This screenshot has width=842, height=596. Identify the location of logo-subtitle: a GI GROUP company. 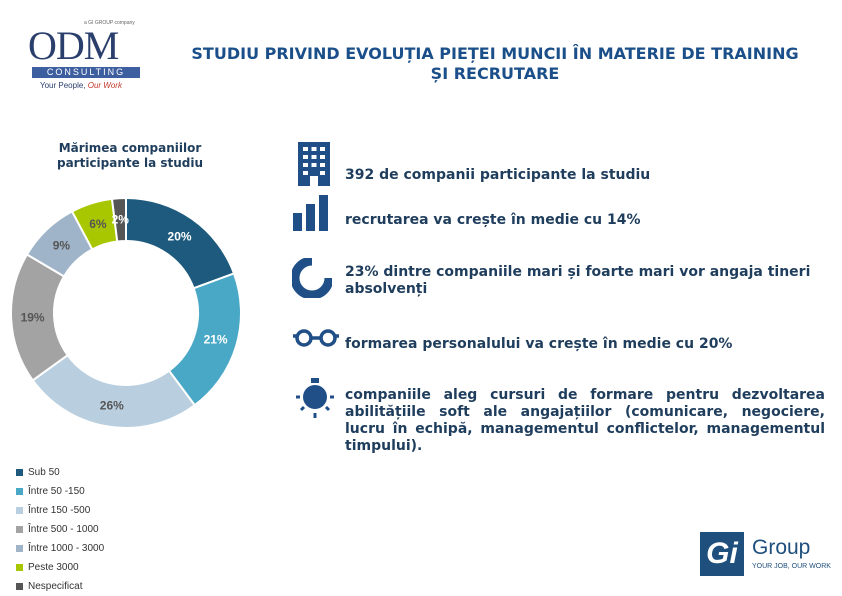
(109, 23).